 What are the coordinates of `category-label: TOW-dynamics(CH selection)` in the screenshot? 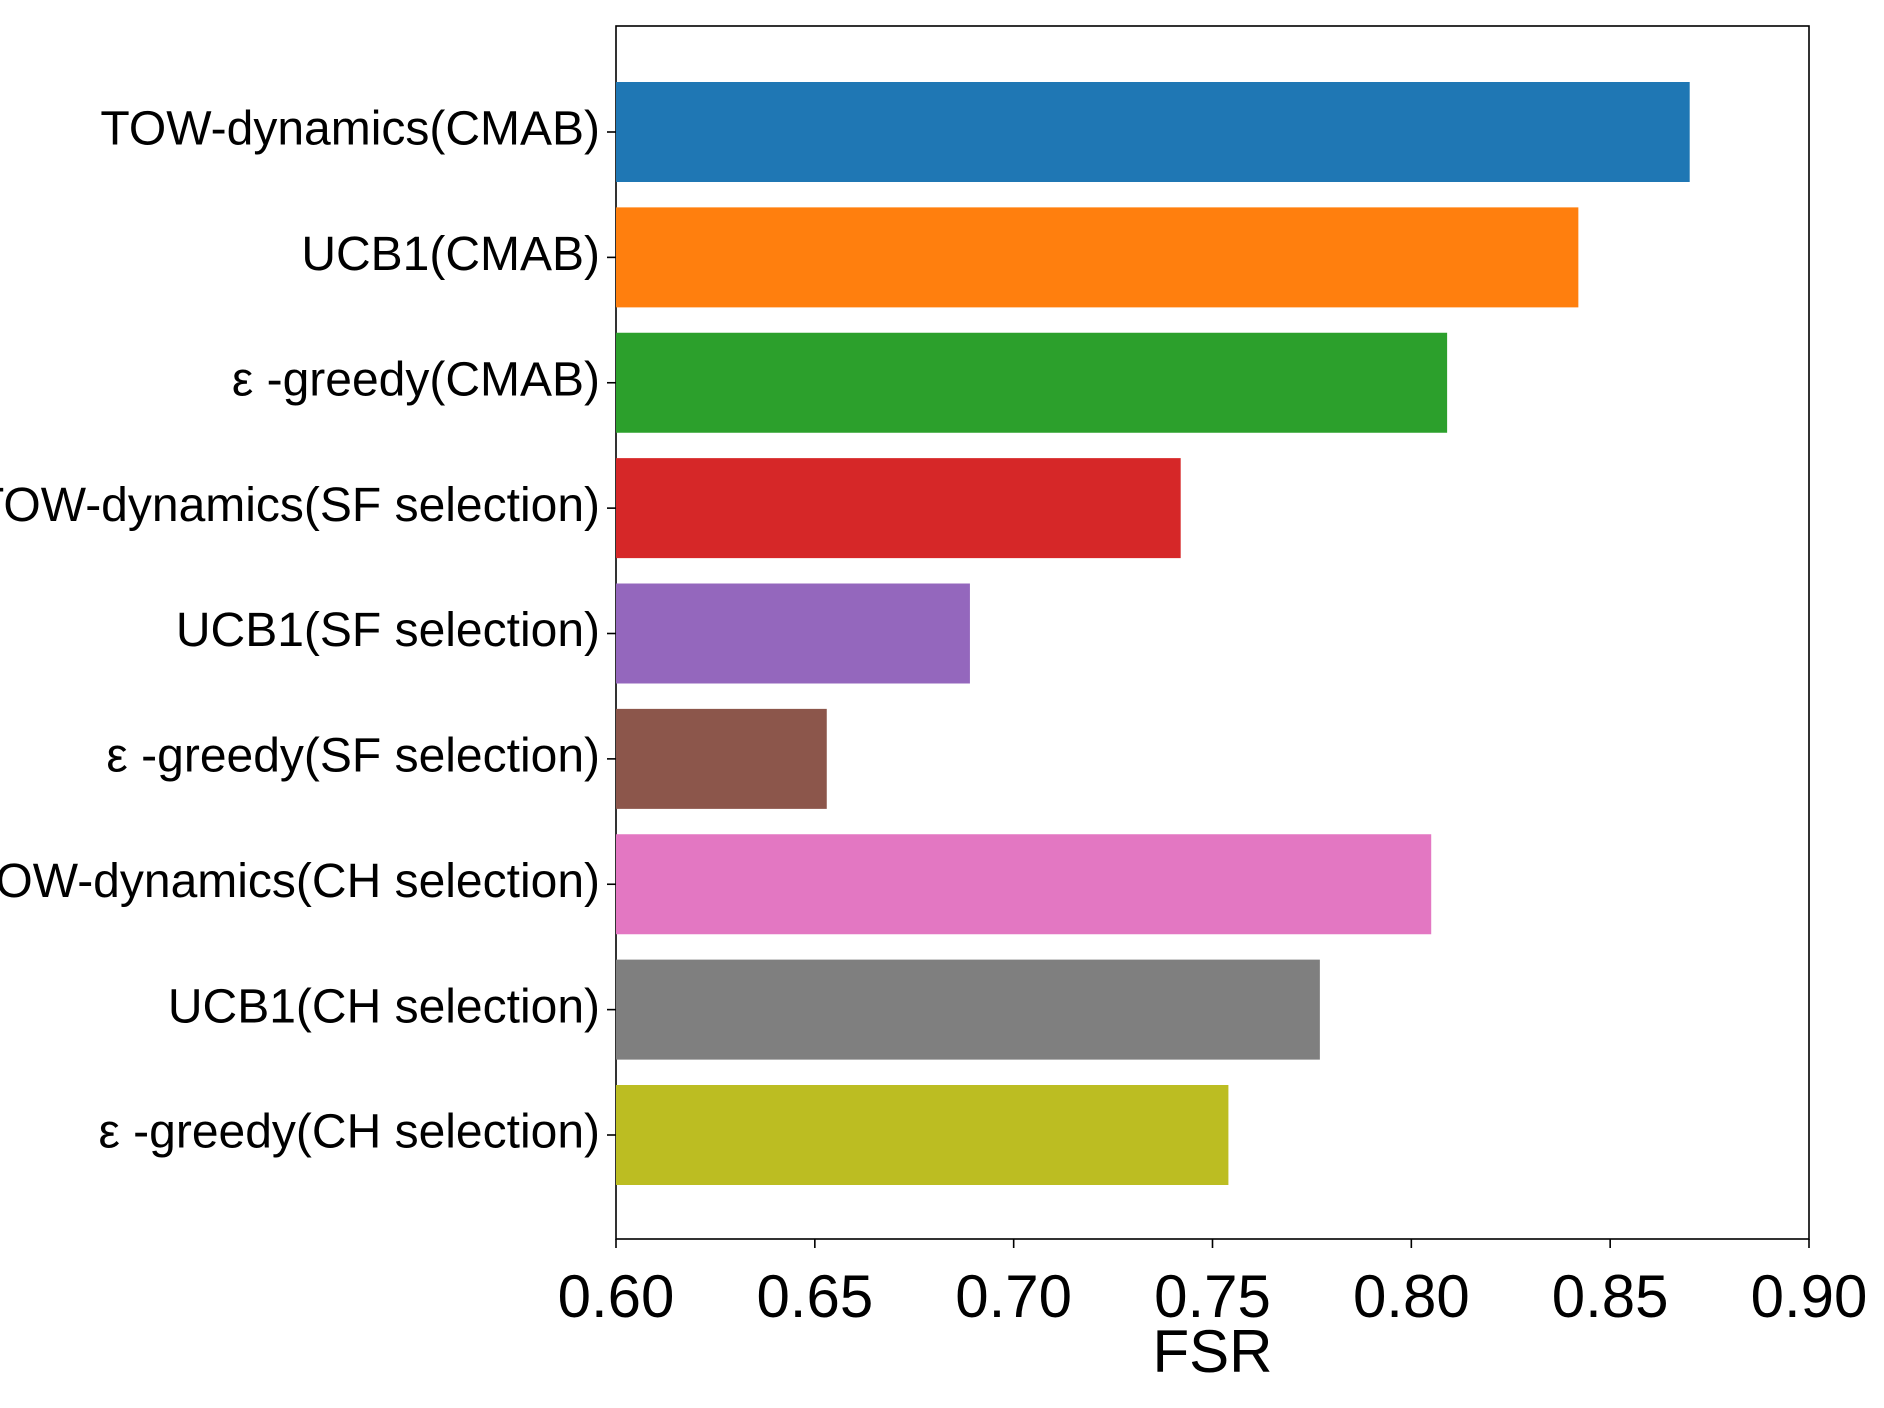 It's located at (300, 881).